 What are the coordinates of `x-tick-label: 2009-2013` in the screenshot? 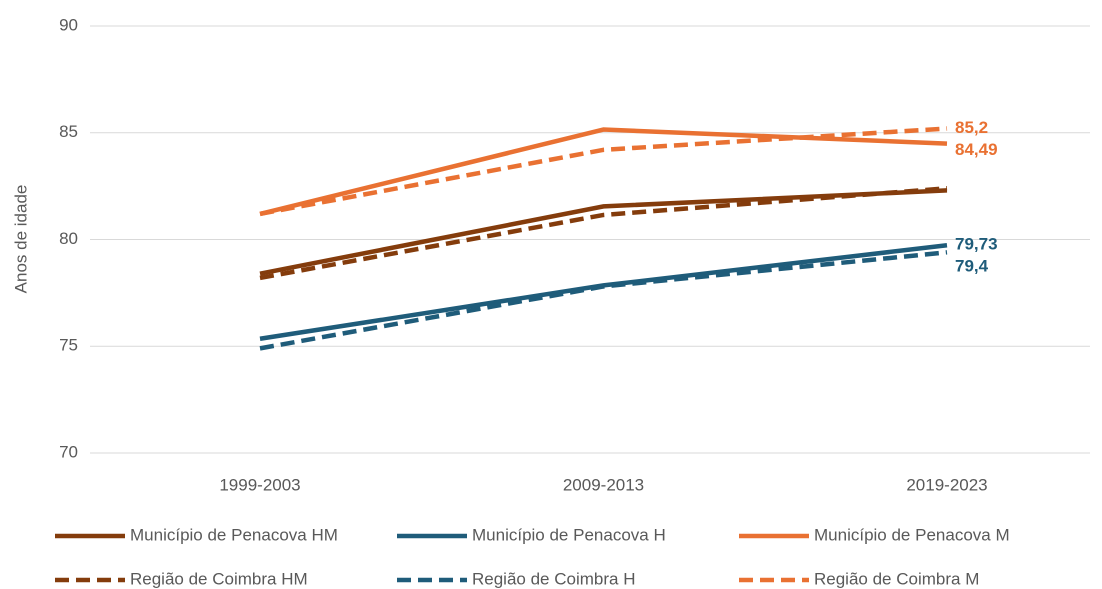 It's located at (603, 484).